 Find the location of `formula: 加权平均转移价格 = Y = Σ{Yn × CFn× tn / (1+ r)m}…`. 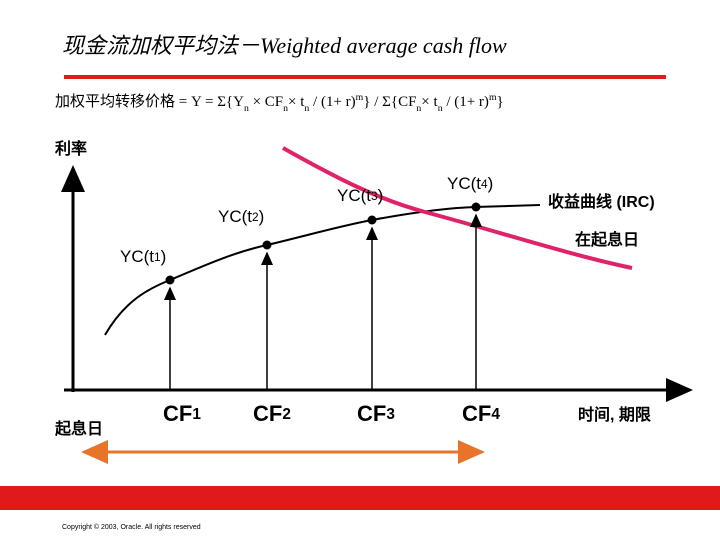

formula: 加权平均转移价格 = Y = Σ{Yn × CFn× tn / (1+ r)m}… is located at coordinates (279, 103).